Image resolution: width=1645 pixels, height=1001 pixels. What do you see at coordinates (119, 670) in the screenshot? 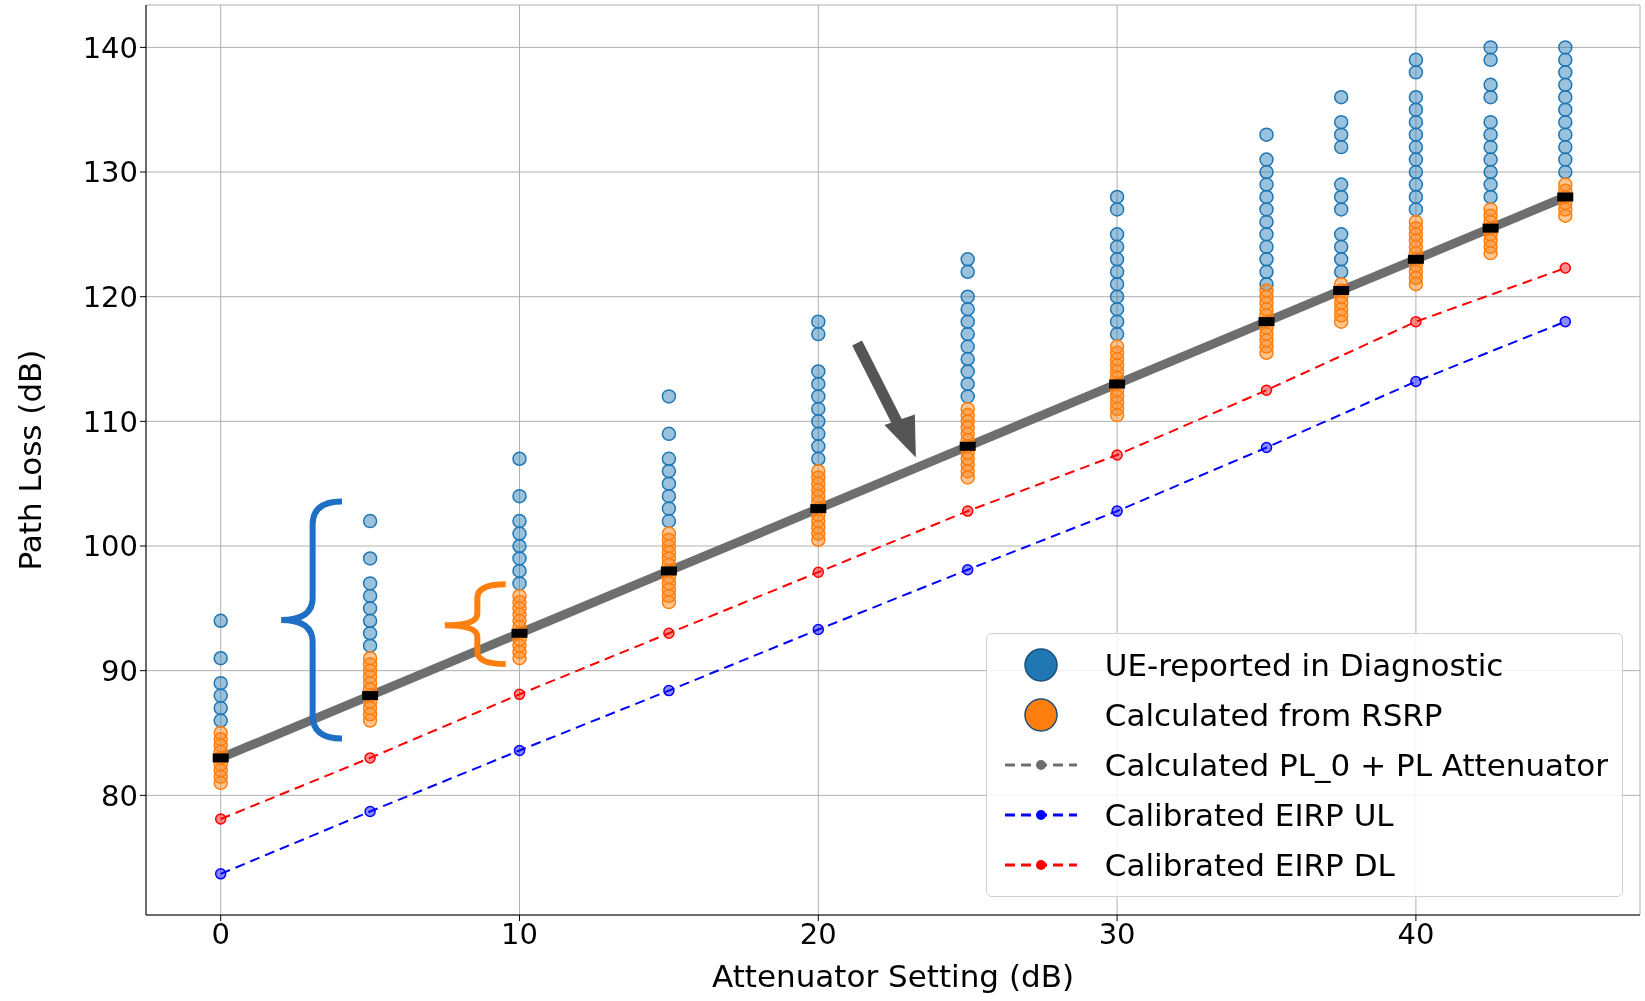
I see `y-tick-label: 90` at bounding box center [119, 670].